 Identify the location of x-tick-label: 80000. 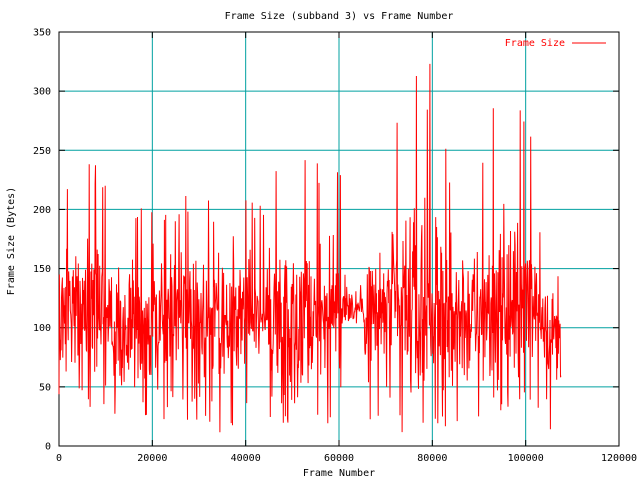
(432, 458).